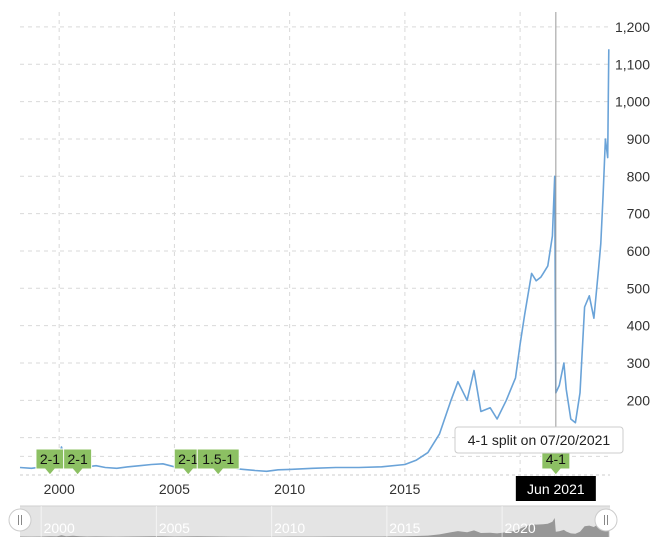  I want to click on crosshair-label-bg, so click(555, 488).